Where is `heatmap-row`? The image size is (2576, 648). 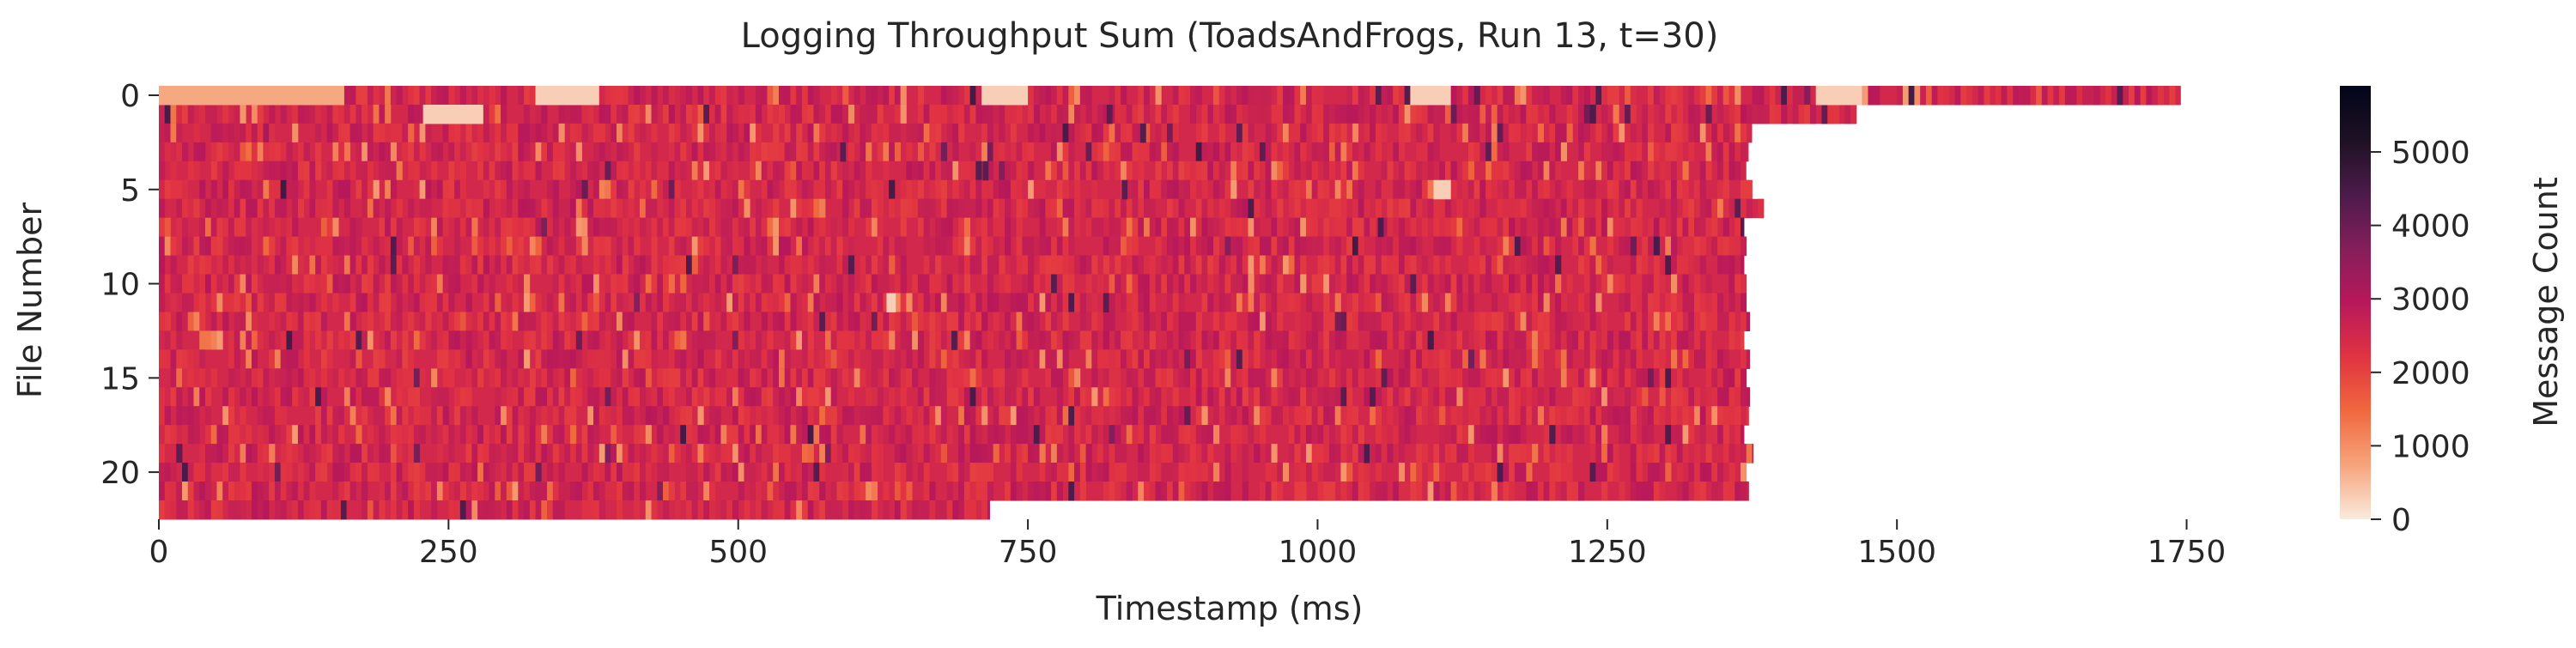
heatmap-row is located at coordinates (957, 453).